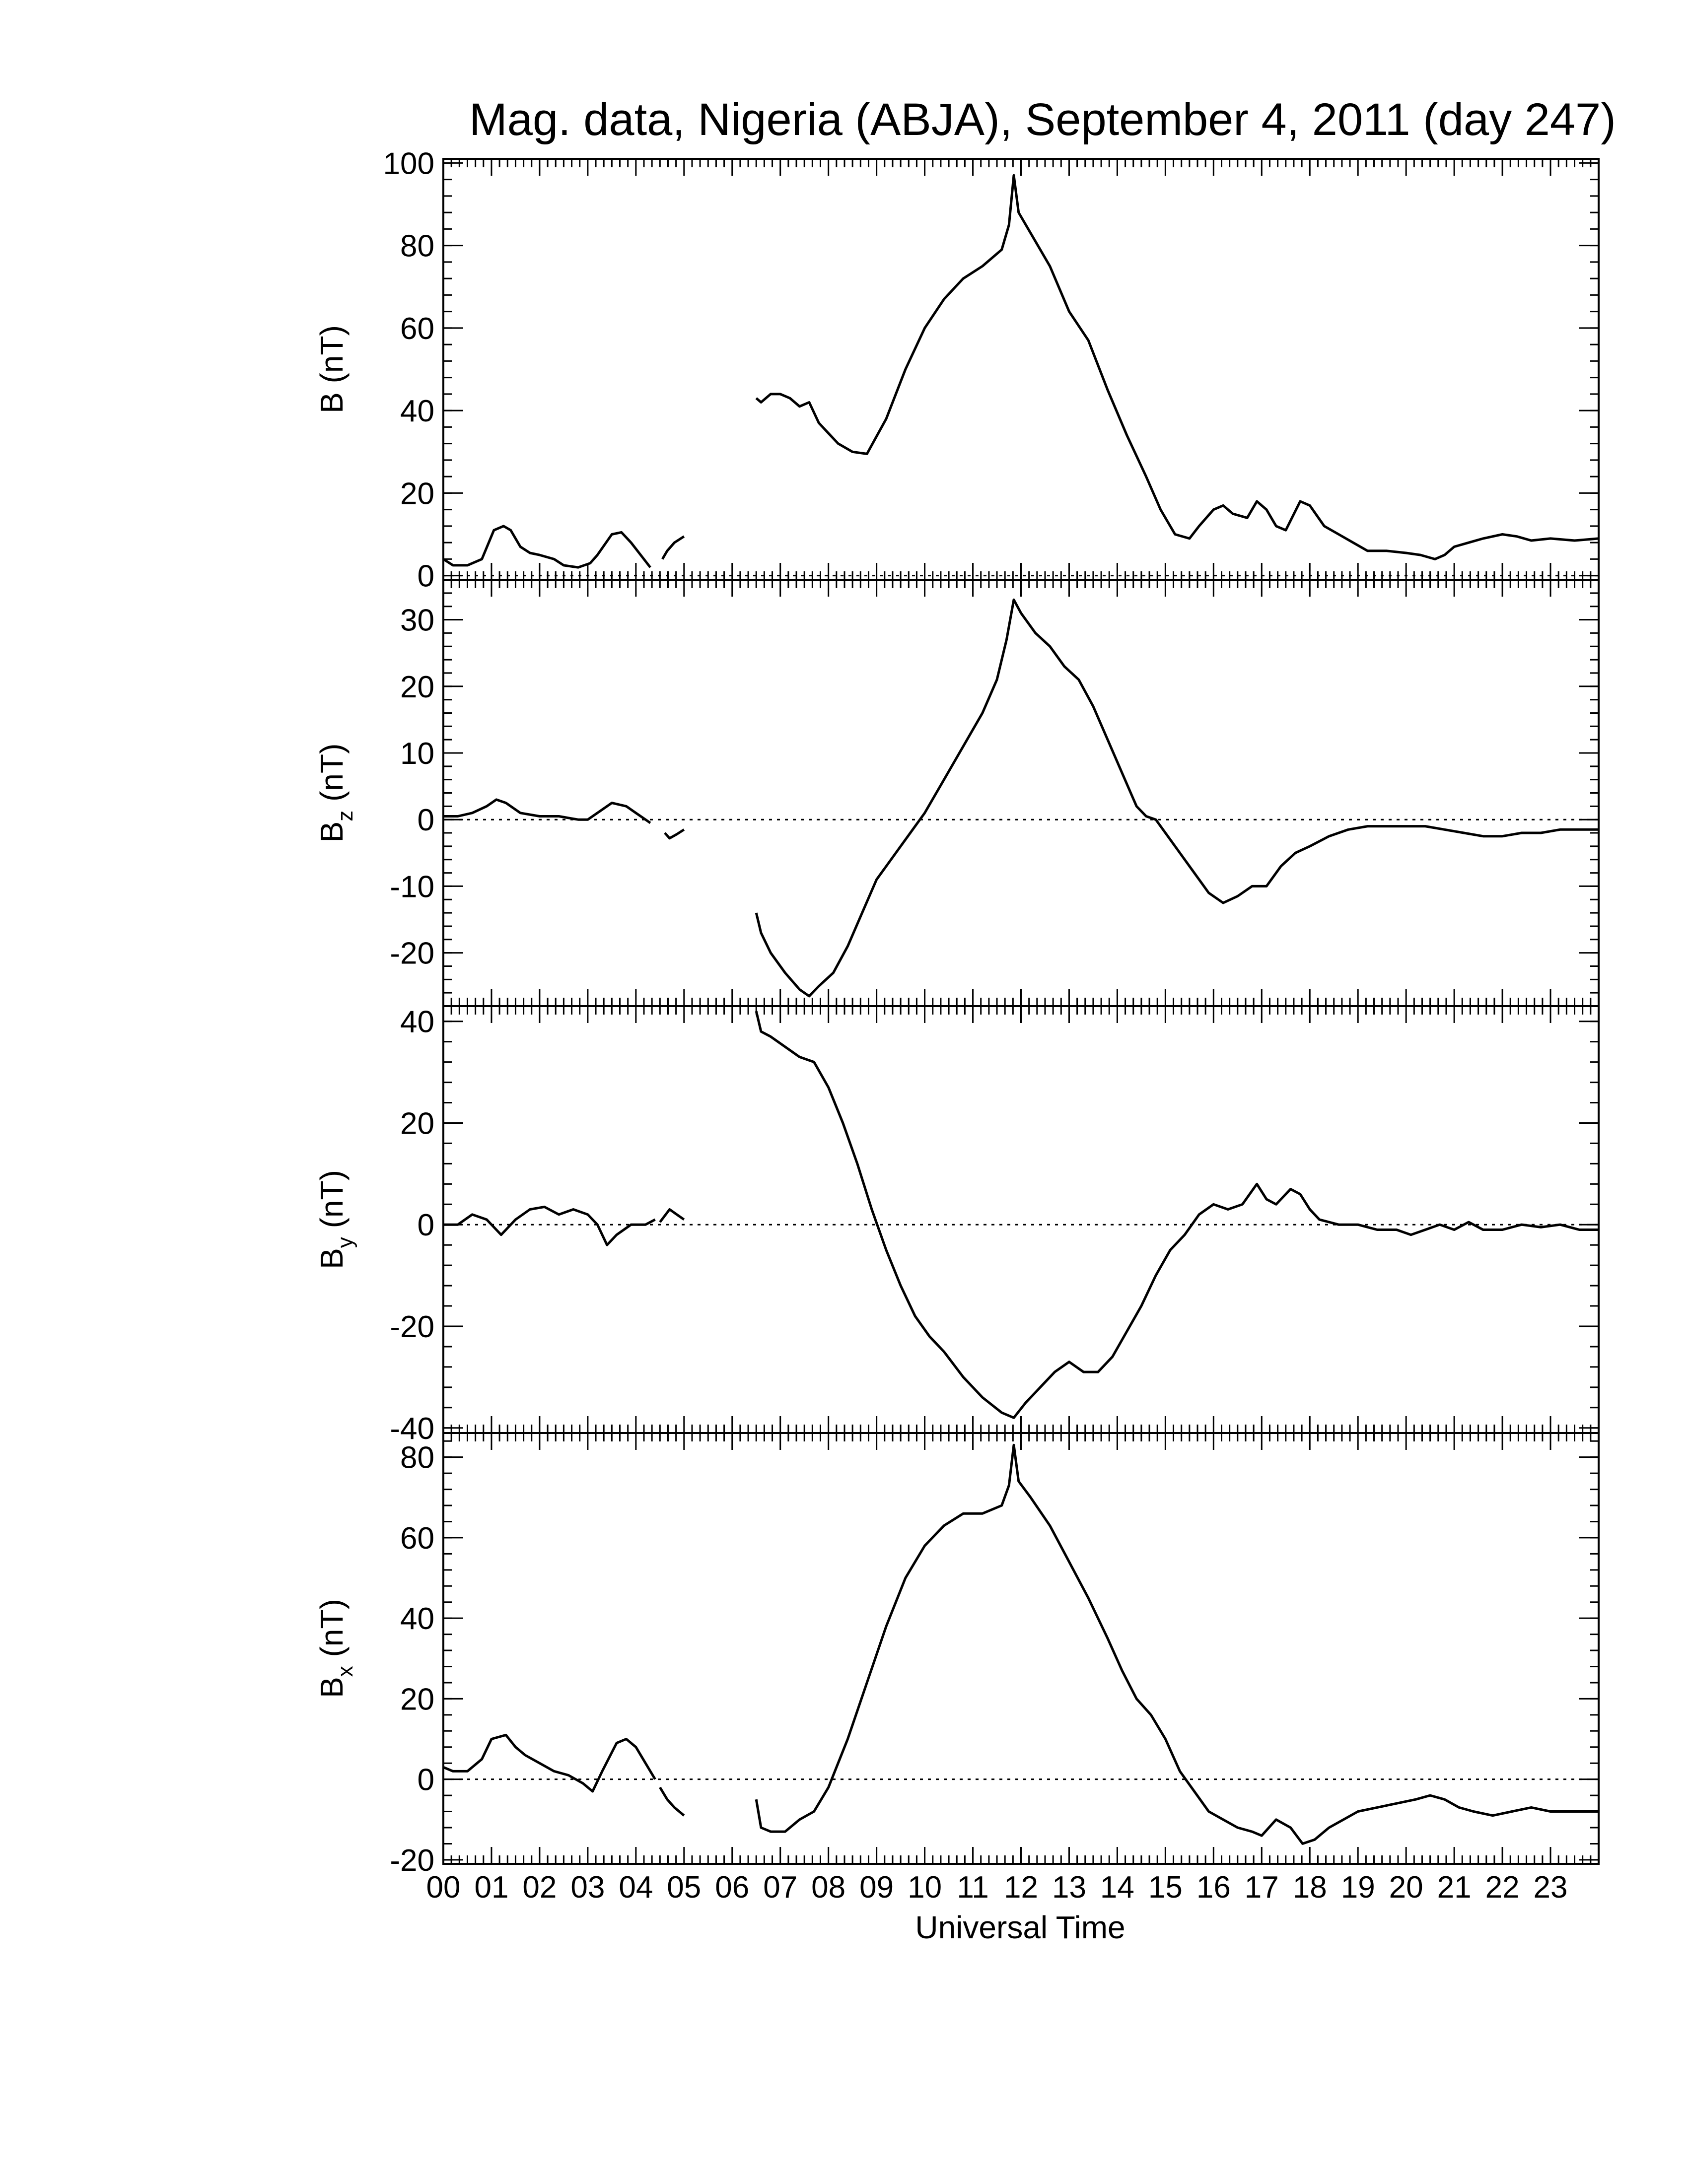 The width and height of the screenshot is (1688, 2184). Describe the element at coordinates (417, 1458) in the screenshot. I see `y-tick-label-bx: 80` at that location.